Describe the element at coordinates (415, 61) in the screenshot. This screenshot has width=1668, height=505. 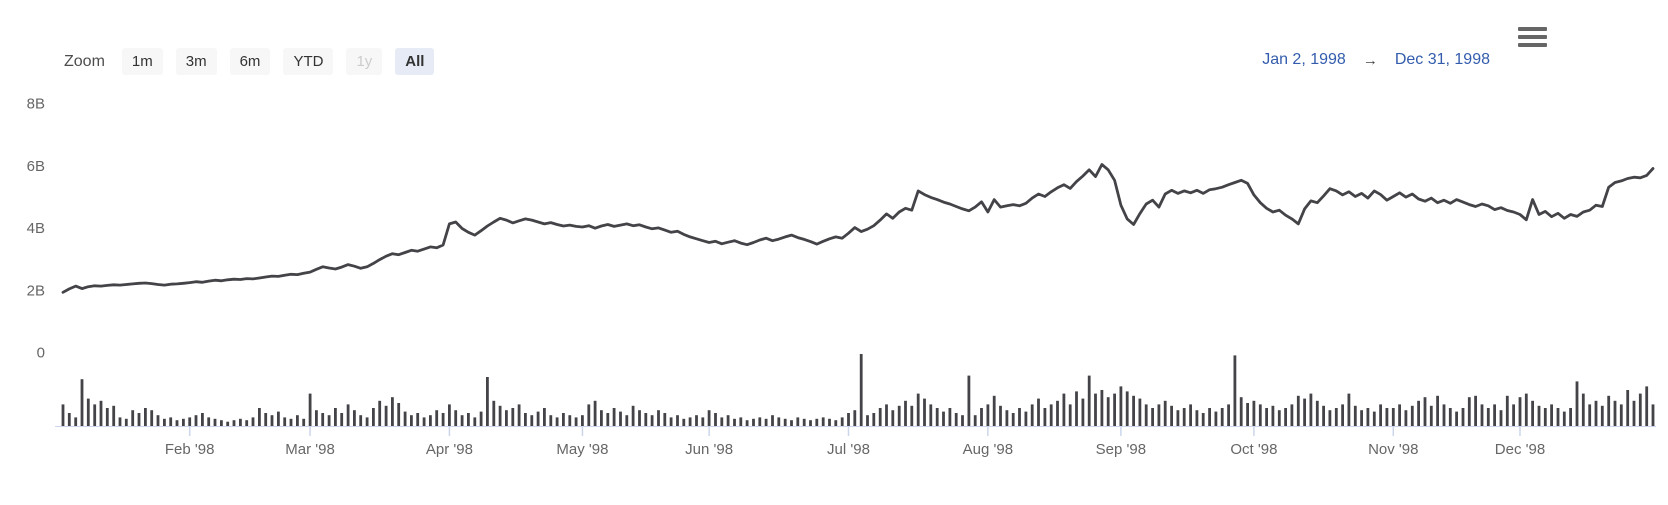
I see `zoom-button-all: All` at that location.